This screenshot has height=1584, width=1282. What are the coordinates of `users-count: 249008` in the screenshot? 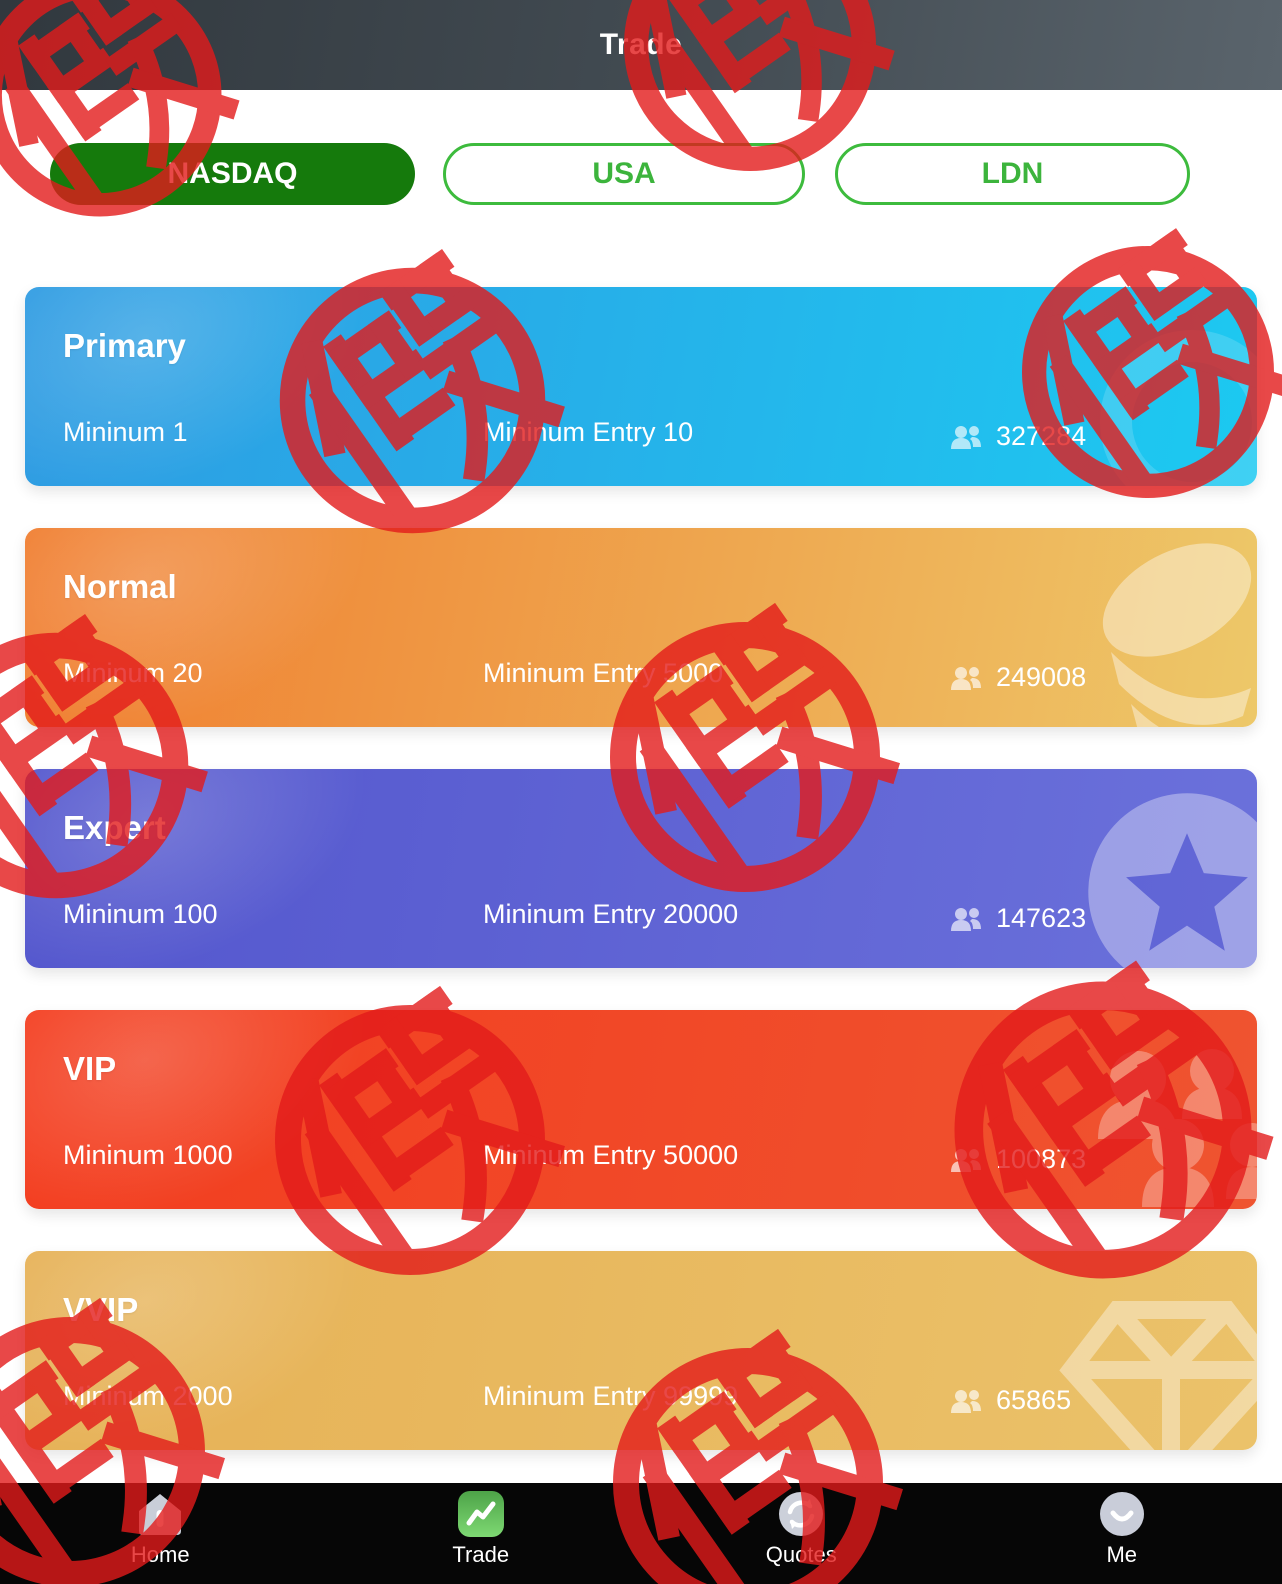 It's located at (1041, 677).